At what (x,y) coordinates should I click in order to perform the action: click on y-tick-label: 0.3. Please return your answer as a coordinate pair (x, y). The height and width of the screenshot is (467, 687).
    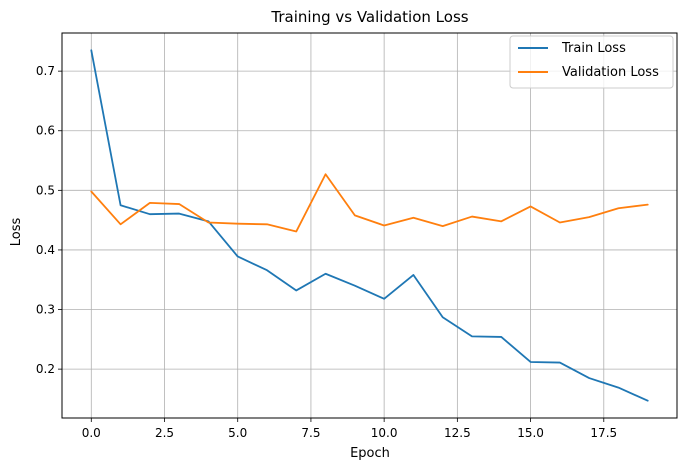
    Looking at the image, I should click on (45, 310).